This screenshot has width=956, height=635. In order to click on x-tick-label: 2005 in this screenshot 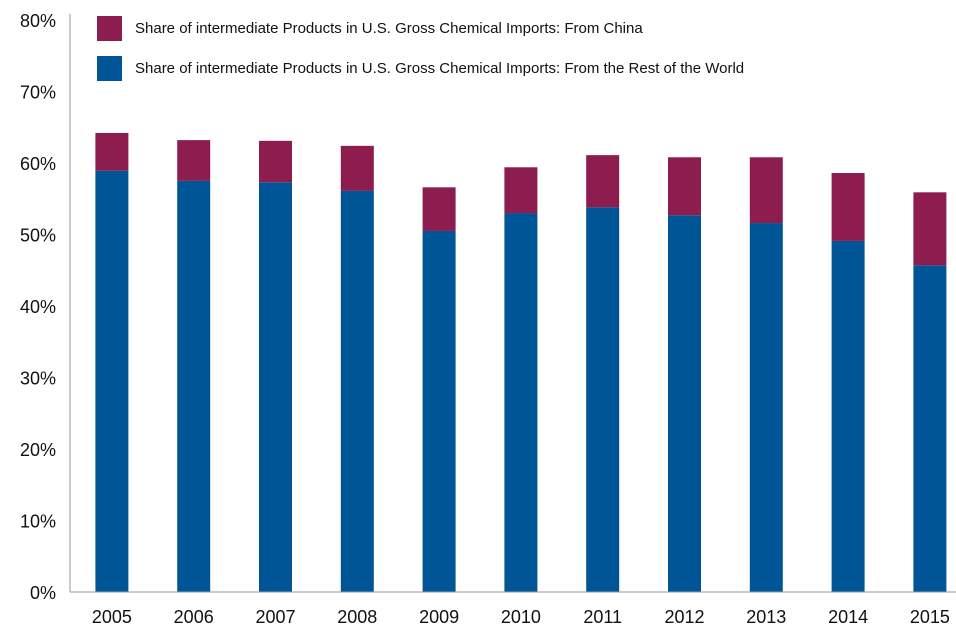, I will do `click(112, 617)`.